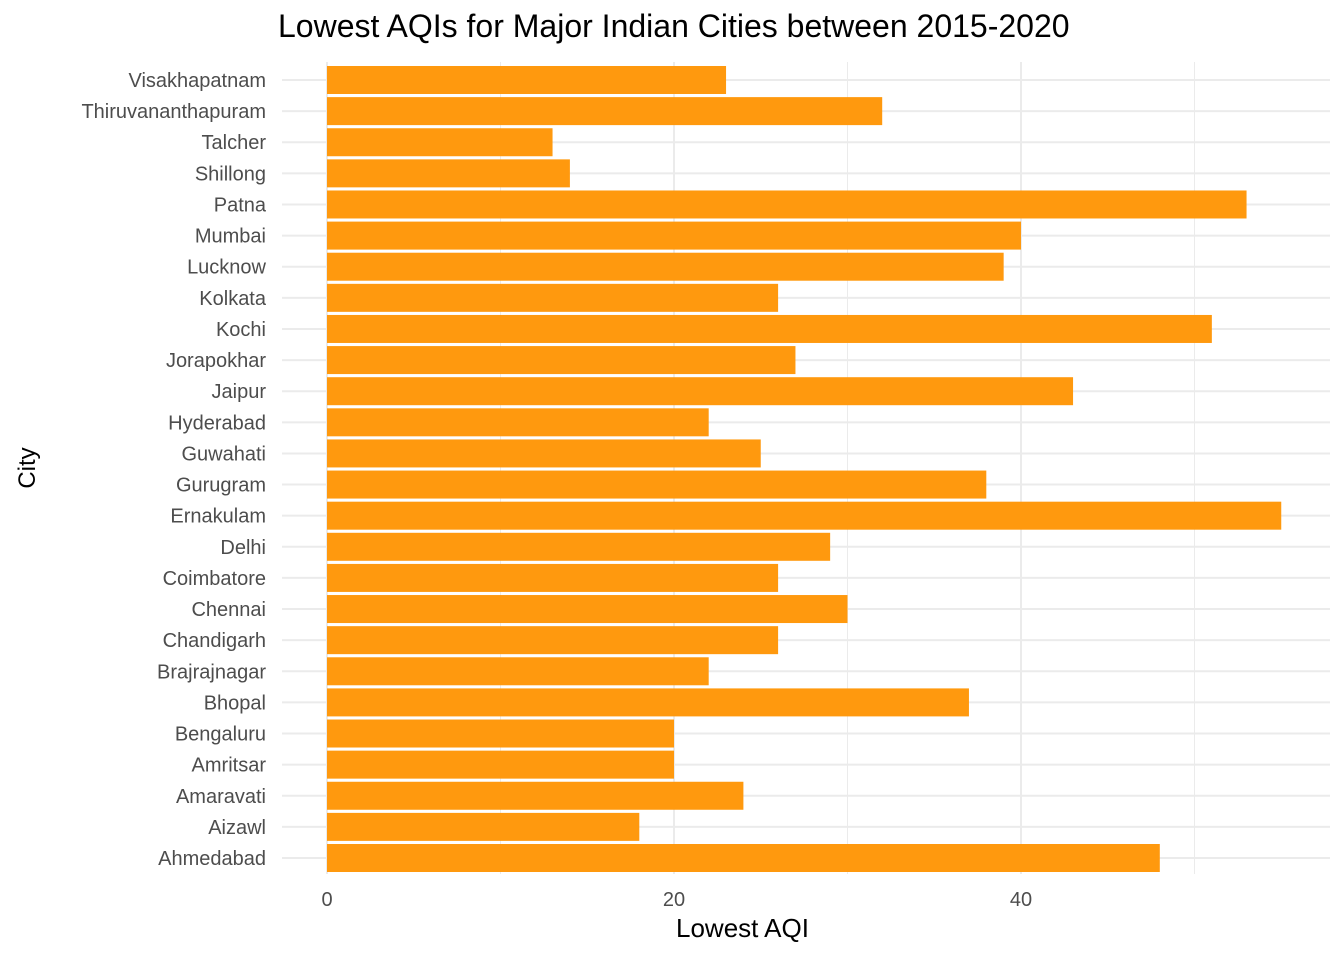 The height and width of the screenshot is (960, 1344). Describe the element at coordinates (217, 423) in the screenshot. I see `y-tick-label: Hyderabad` at that location.